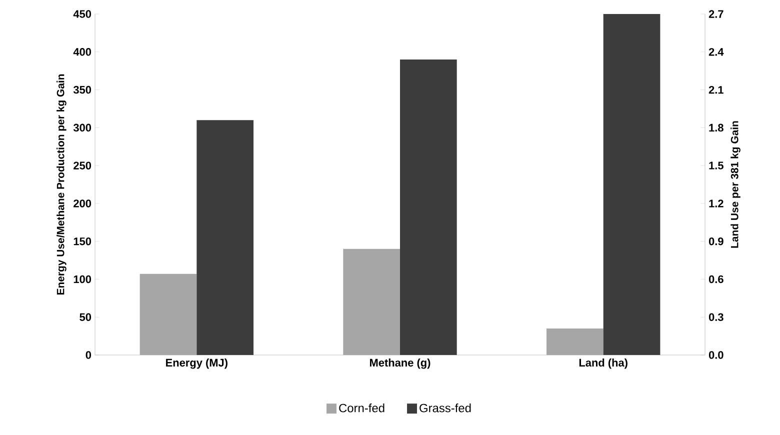 The height and width of the screenshot is (435, 780). Describe the element at coordinates (83, 204) in the screenshot. I see `y-tick-label: 200` at that location.